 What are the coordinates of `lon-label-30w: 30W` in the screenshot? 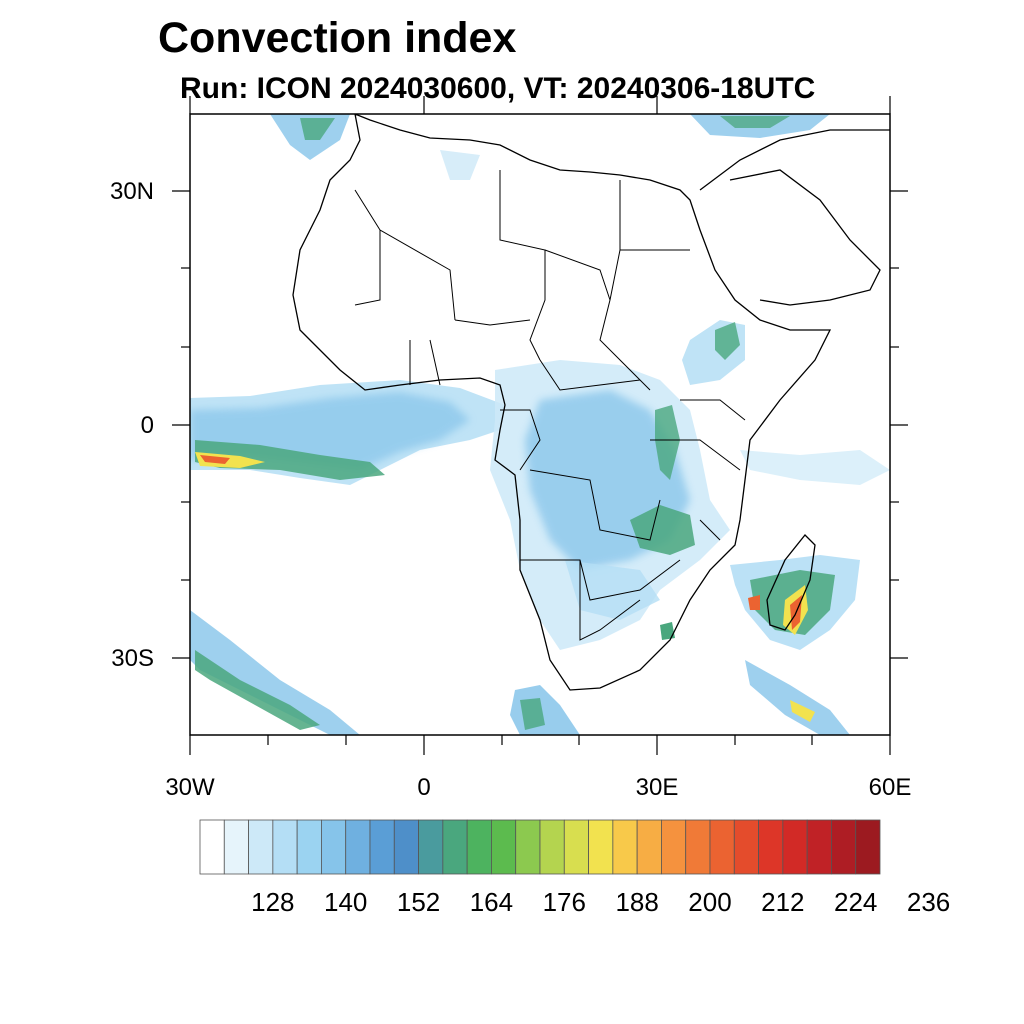 It's located at (190, 787).